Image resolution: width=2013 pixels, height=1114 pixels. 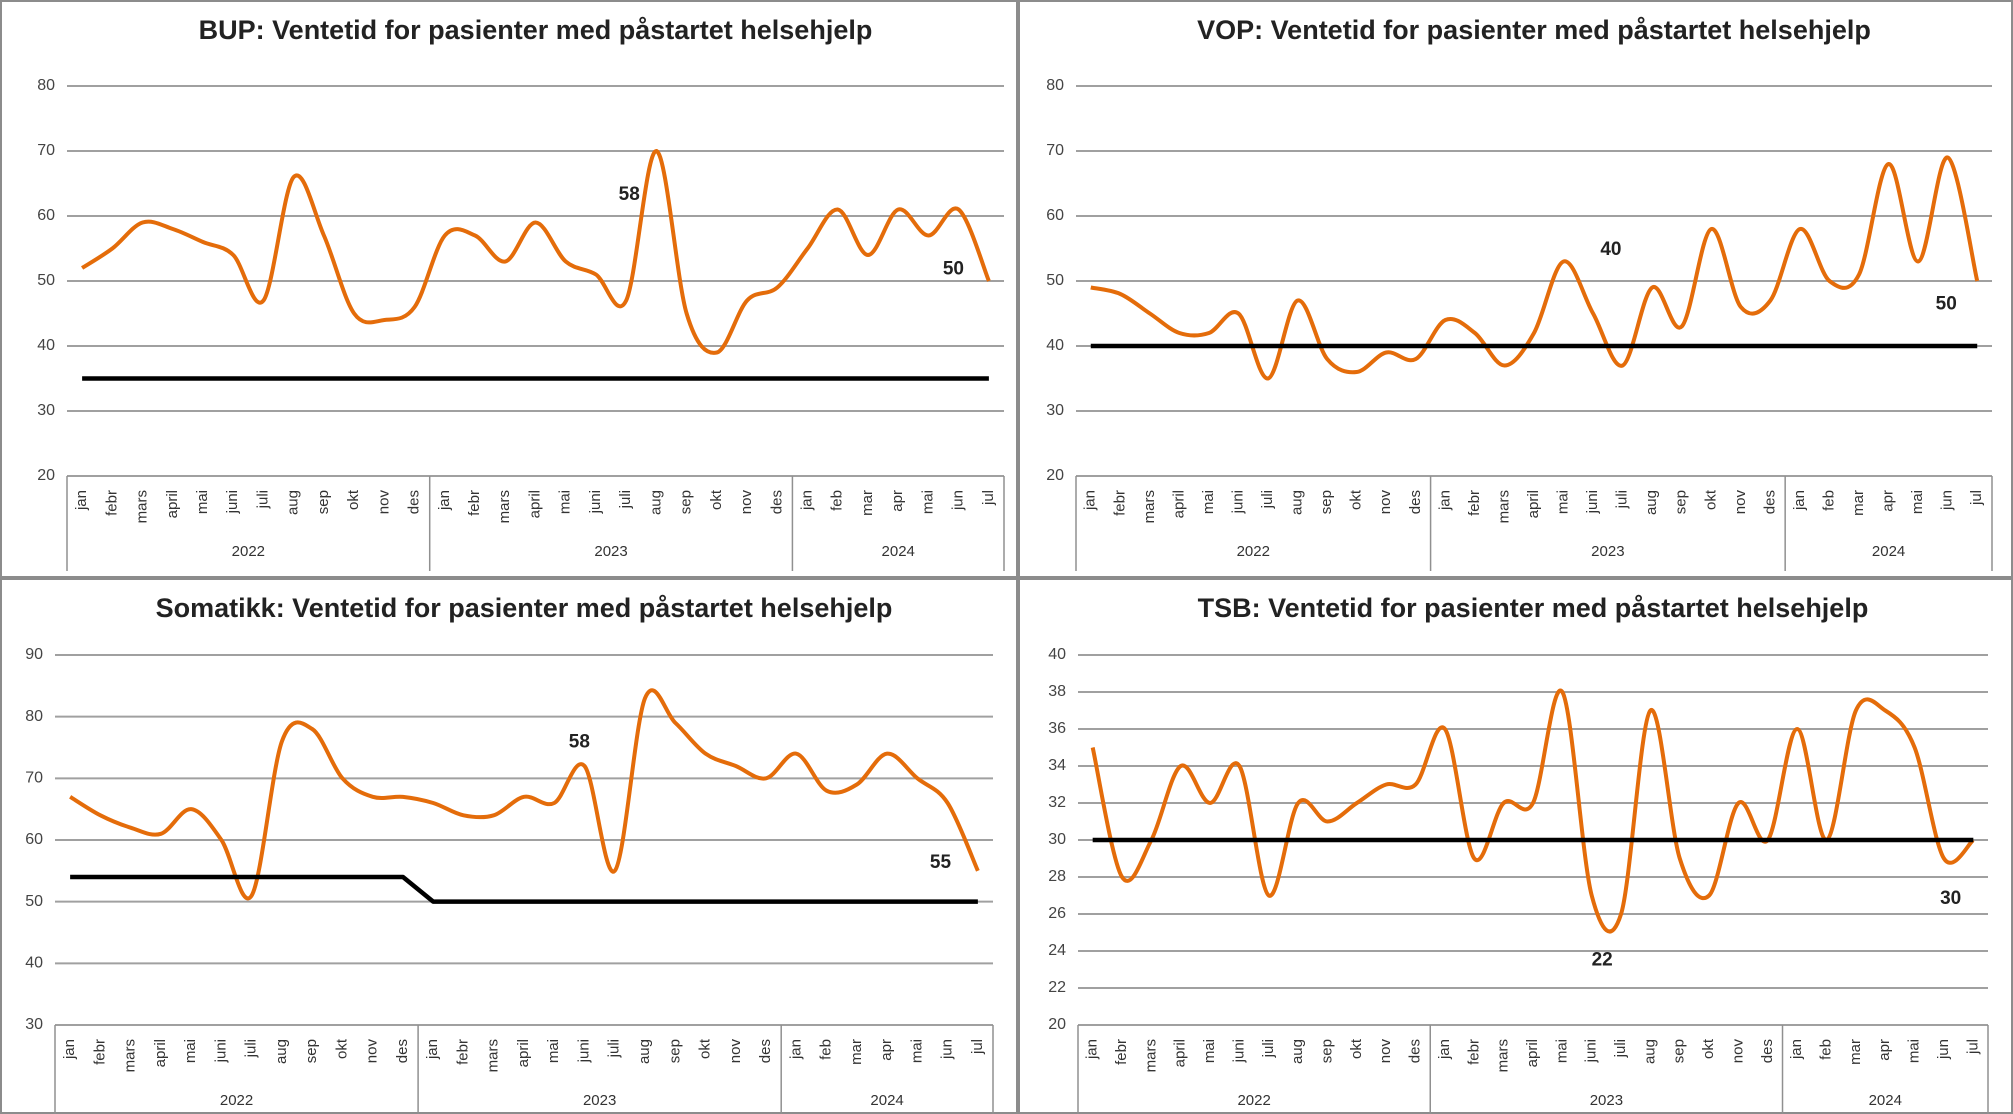 I want to click on x-tick-label: mar, so click(x=1858, y=503).